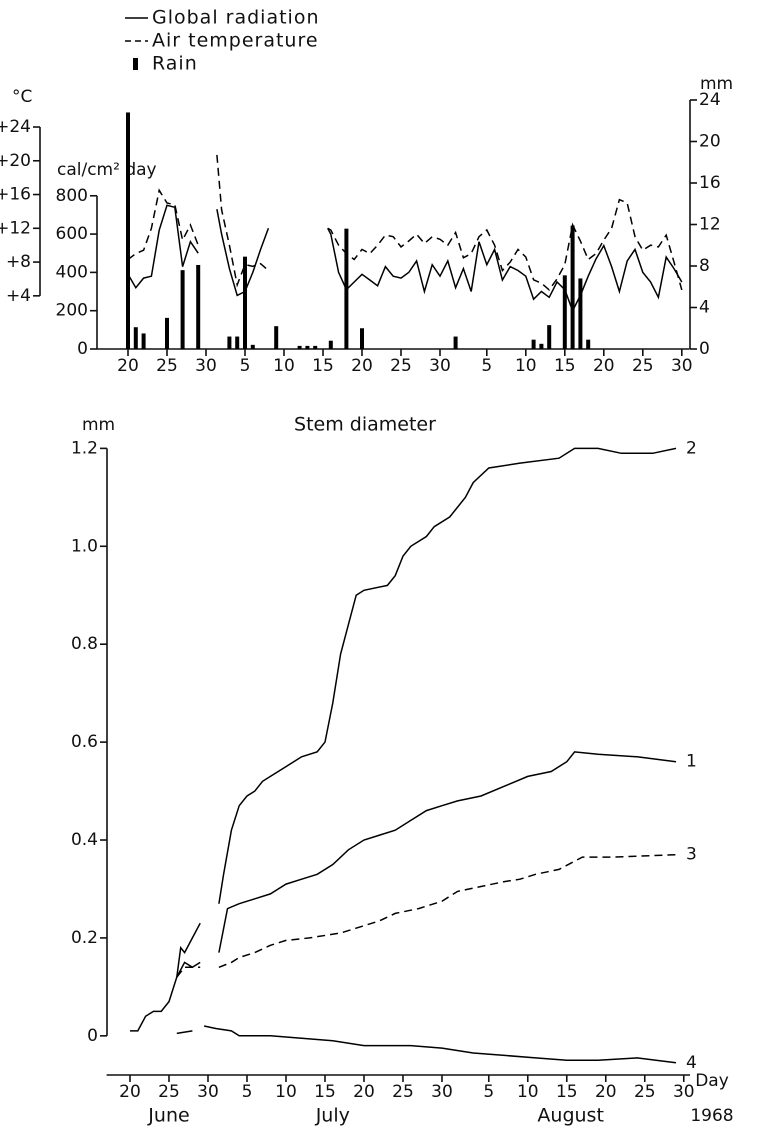  Describe the element at coordinates (704, 266) in the screenshot. I see `y2-tick-label: 8` at that location.